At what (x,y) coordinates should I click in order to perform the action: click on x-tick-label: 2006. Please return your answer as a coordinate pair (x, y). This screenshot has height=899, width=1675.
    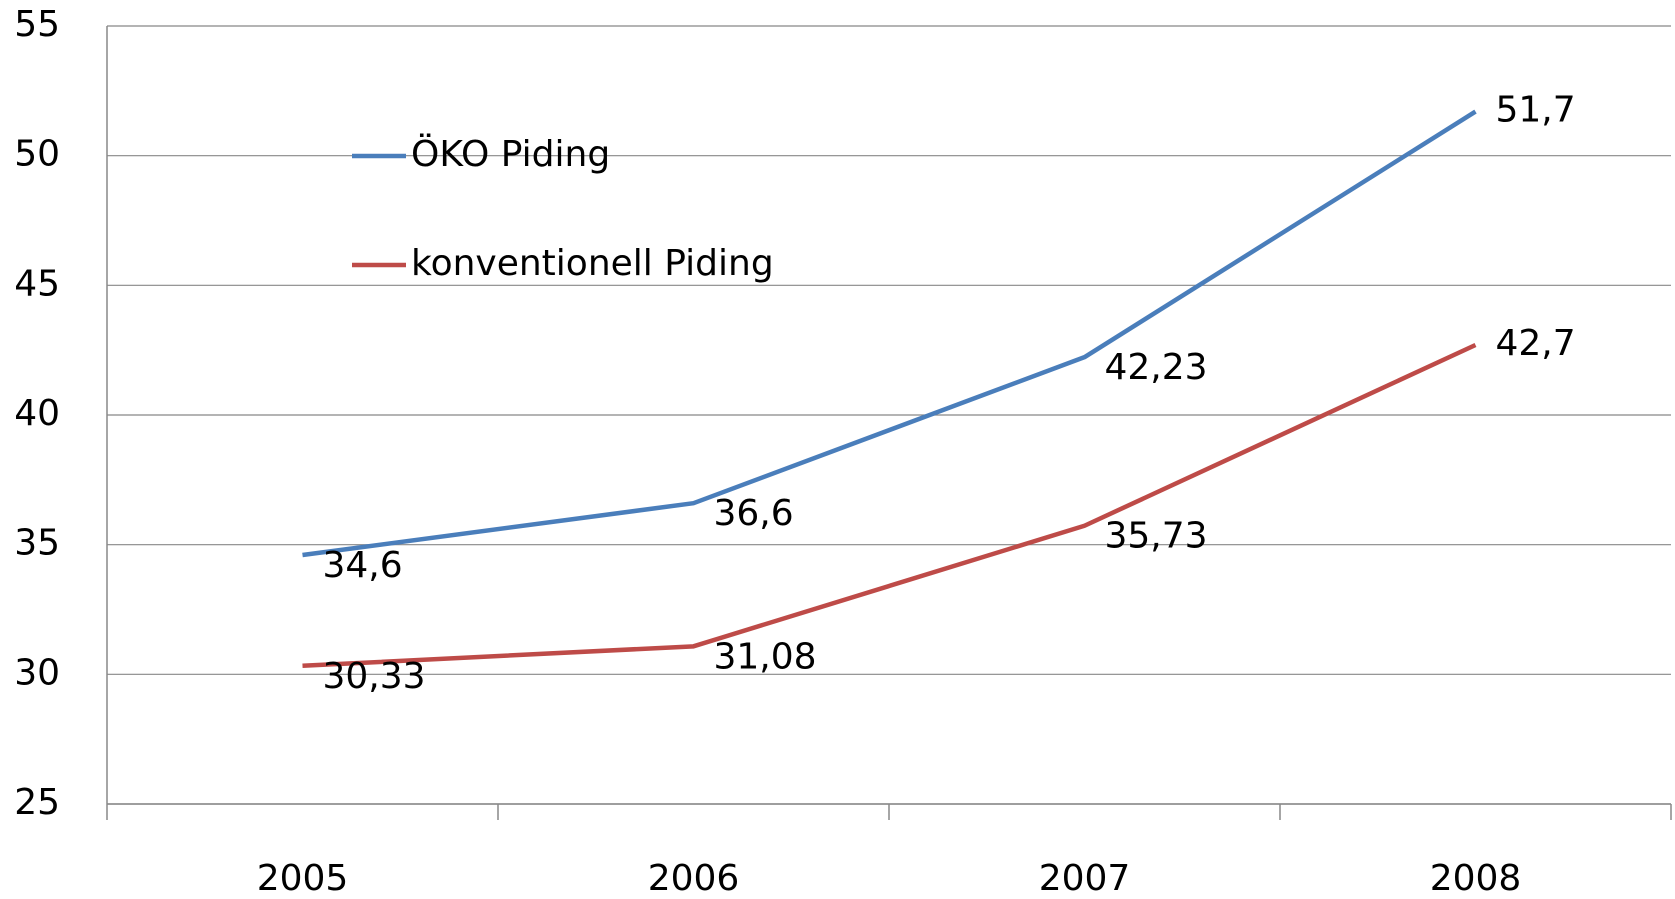
    Looking at the image, I should click on (694, 878).